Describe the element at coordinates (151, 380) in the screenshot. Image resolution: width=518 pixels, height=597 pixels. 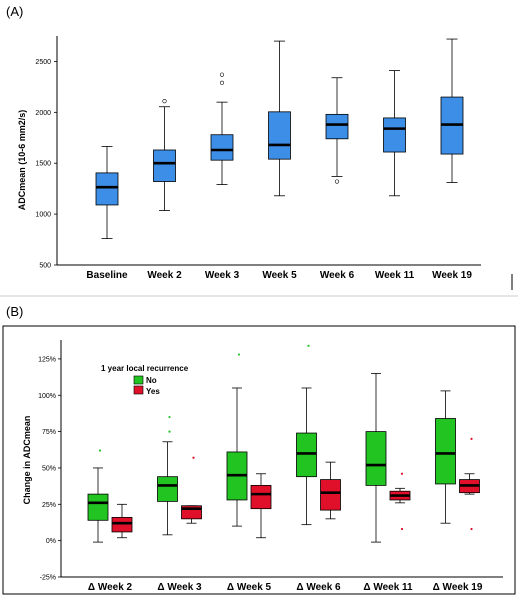
I see `legend-label-no: No` at that location.